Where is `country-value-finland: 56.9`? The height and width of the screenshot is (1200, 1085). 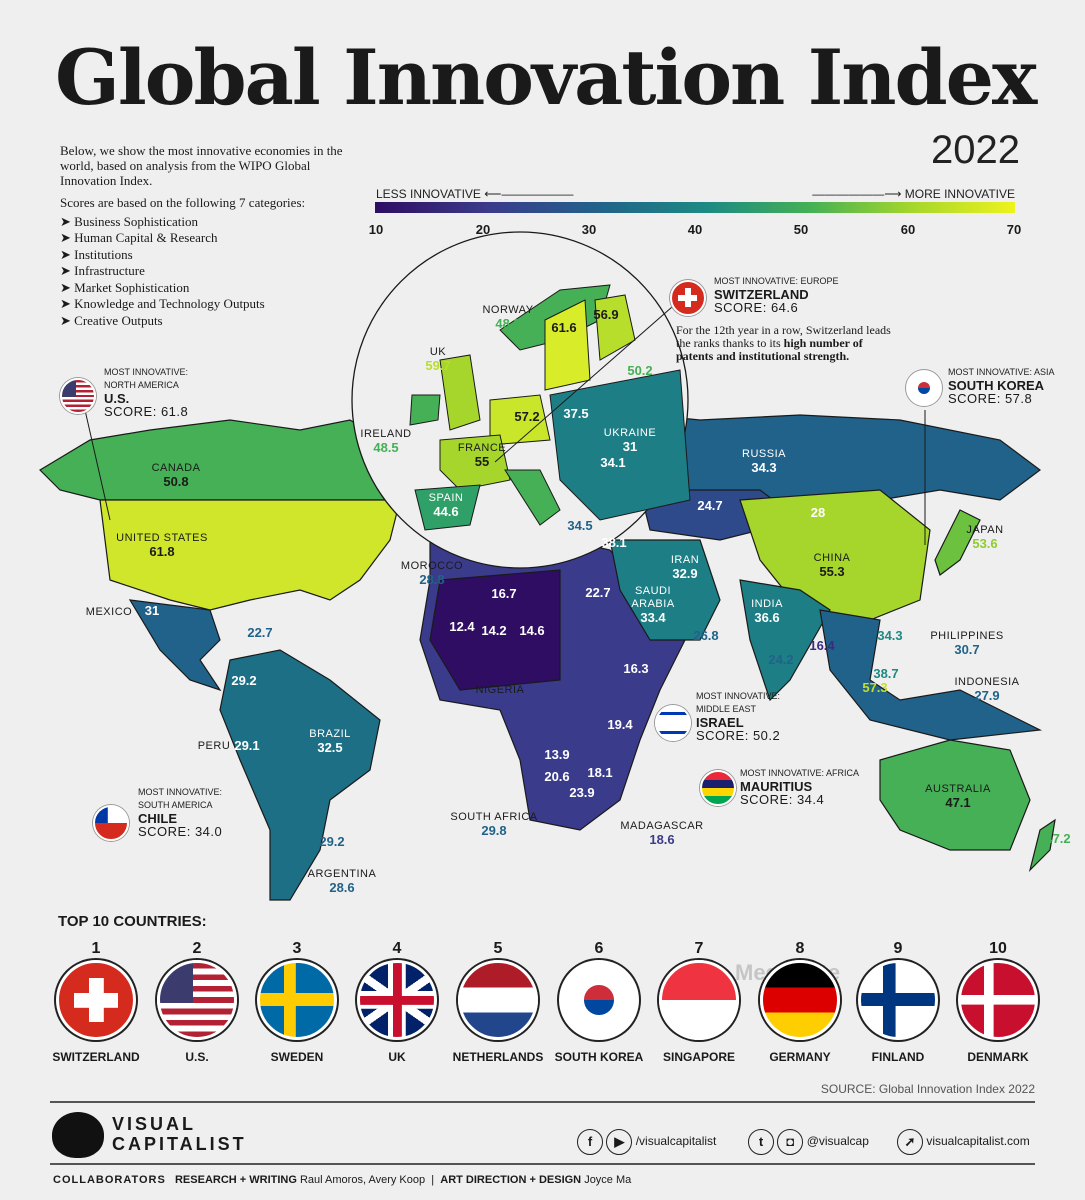 country-value-finland: 56.9 is located at coordinates (606, 314).